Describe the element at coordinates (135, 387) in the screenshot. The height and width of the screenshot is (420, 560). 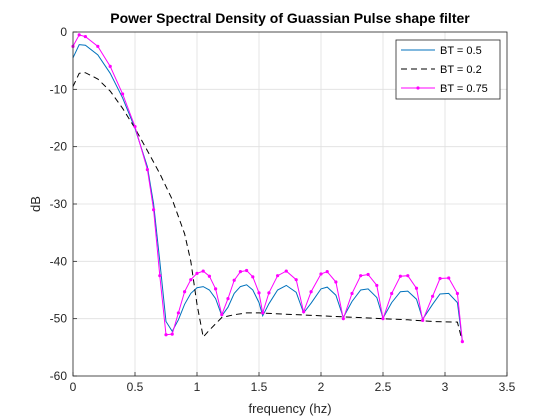
I see `x-tick-label: 0.5` at that location.